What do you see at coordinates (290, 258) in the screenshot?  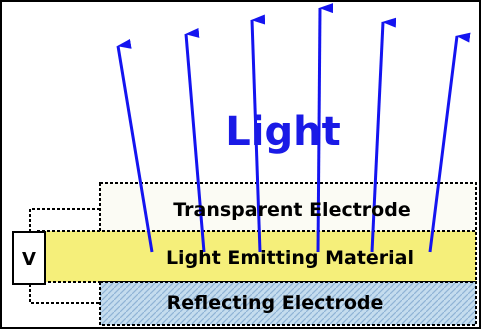 I see `light-emitting-label: Light Emitting Material` at bounding box center [290, 258].